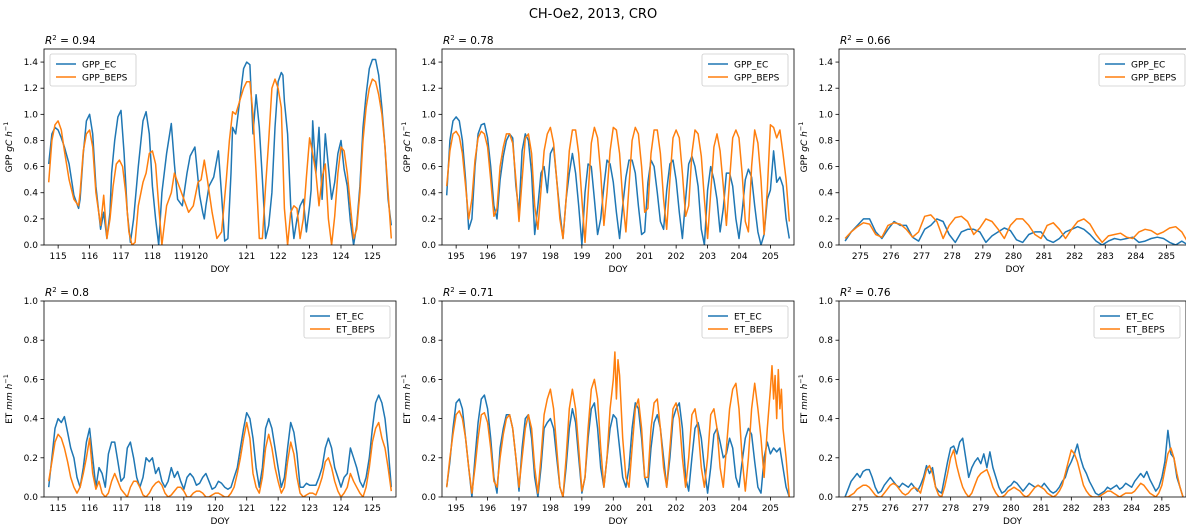  Describe the element at coordinates (860, 509) in the screenshot. I see `x-tick-label: 275` at that location.